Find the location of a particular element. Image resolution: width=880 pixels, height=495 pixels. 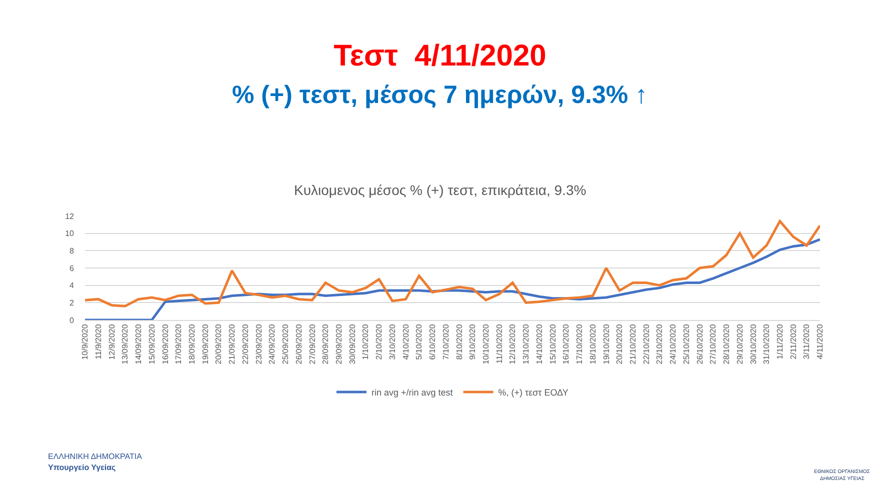

x-tick-label: 18/10/2020 is located at coordinates (593, 344).